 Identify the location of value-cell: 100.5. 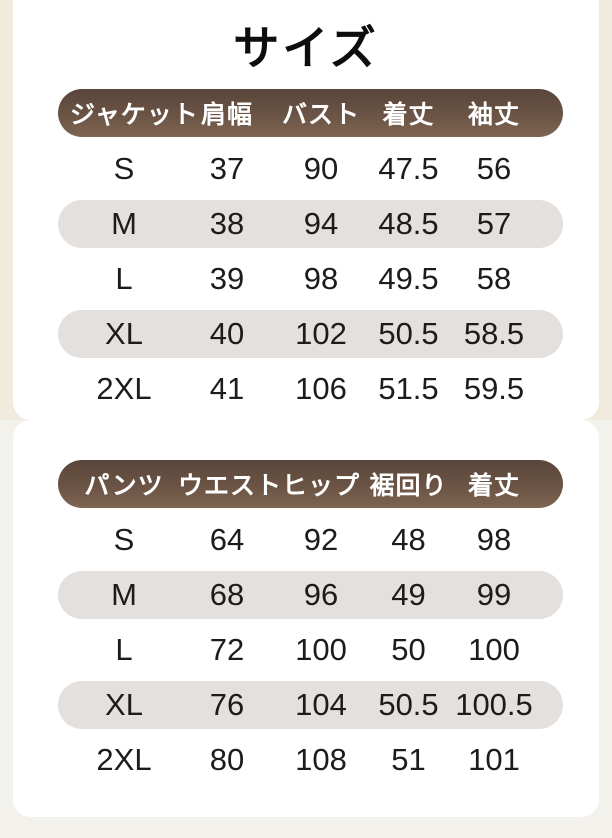
(494, 704).